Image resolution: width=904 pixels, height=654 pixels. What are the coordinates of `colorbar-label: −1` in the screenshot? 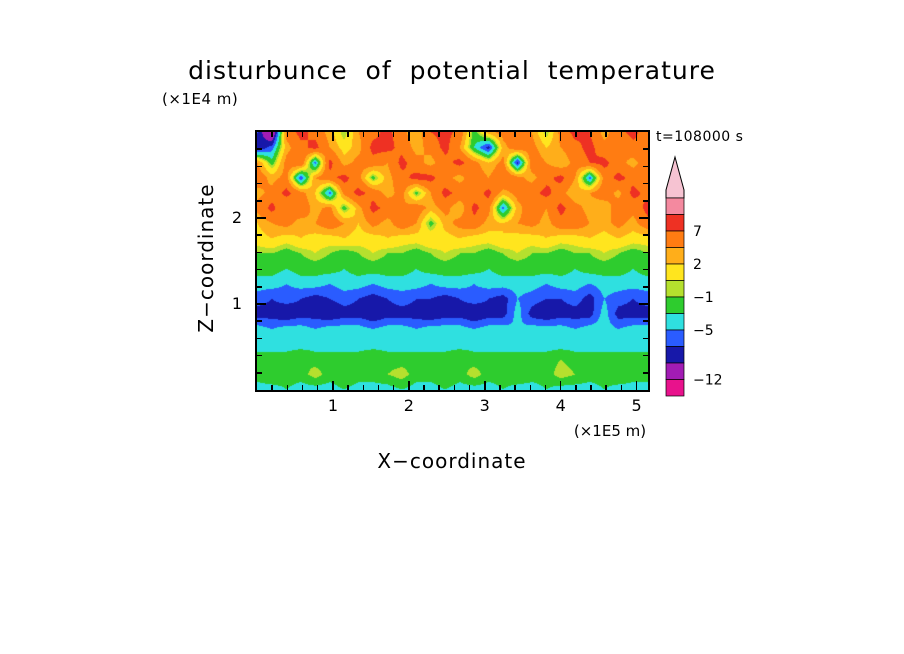 It's located at (703, 298).